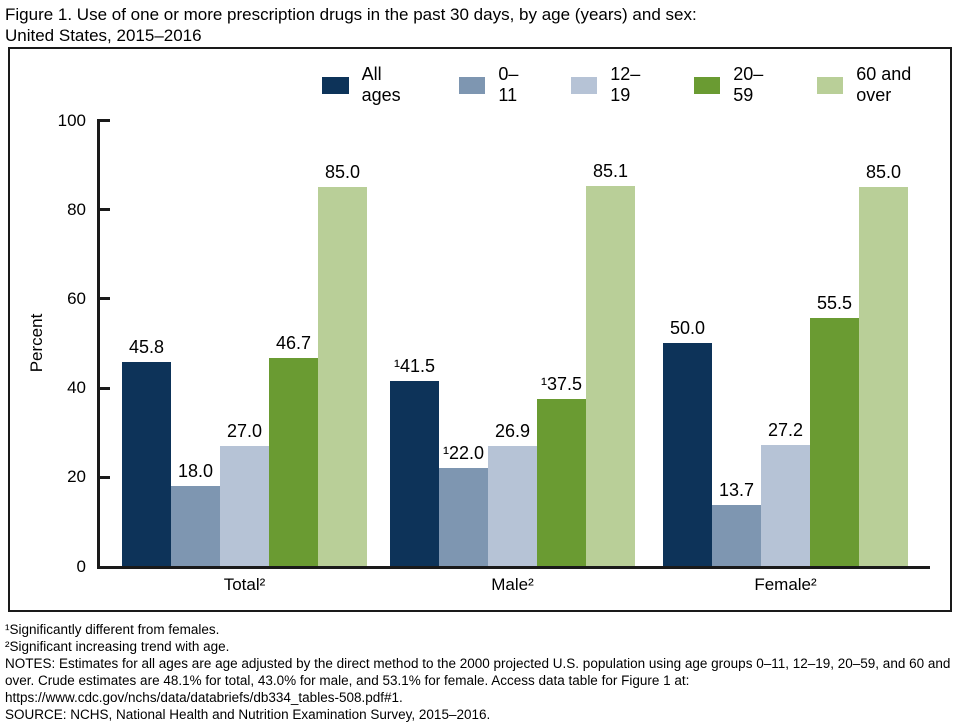  I want to click on bar-value-label: ¹37.5, so click(561, 383).